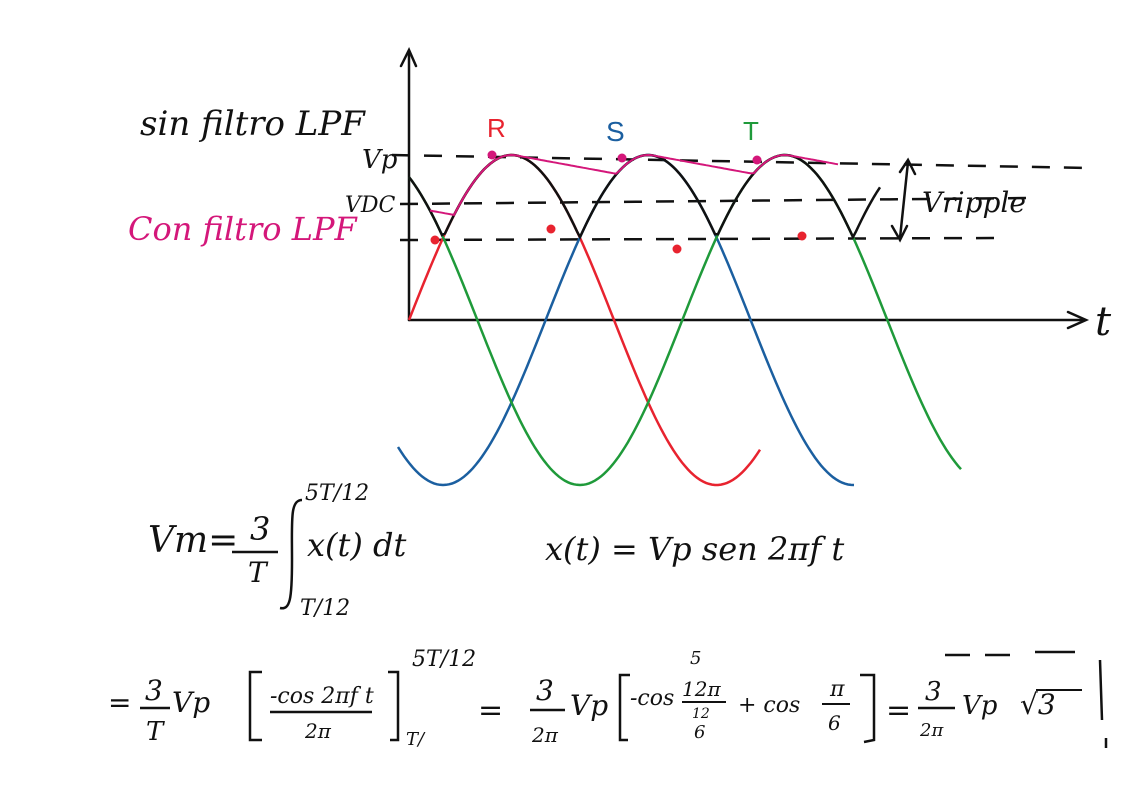 The width and height of the screenshot is (1122, 793). I want to click on filtered-output-curve, so click(634, 185).